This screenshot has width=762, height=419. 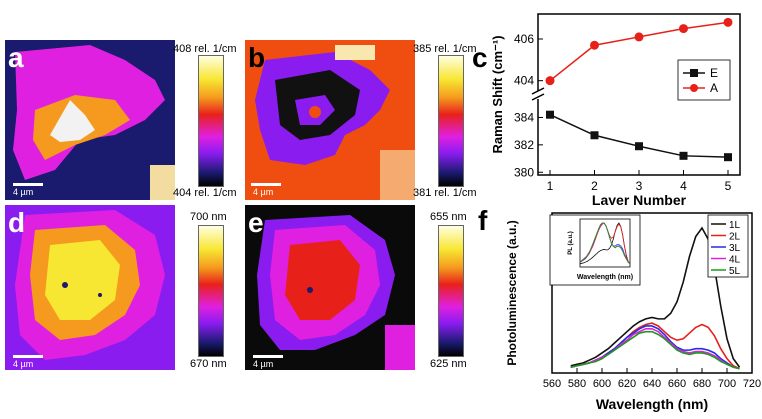 I want to click on x-axis-label-f: Wavelength (nm), so click(x=652, y=404).